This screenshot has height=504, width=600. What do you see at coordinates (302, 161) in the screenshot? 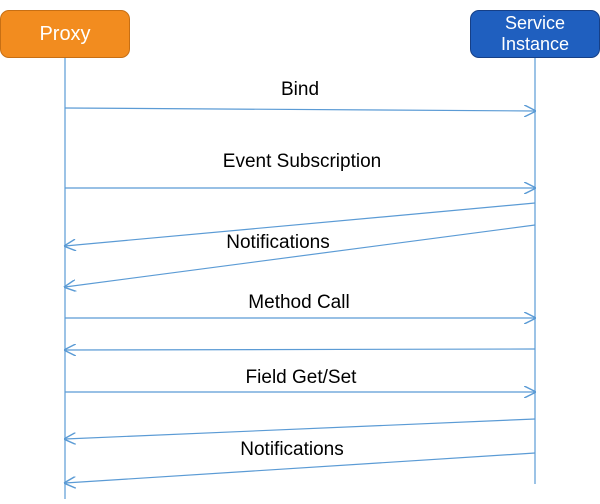
I see `message-label-event-subscription: Event Subscription` at bounding box center [302, 161].